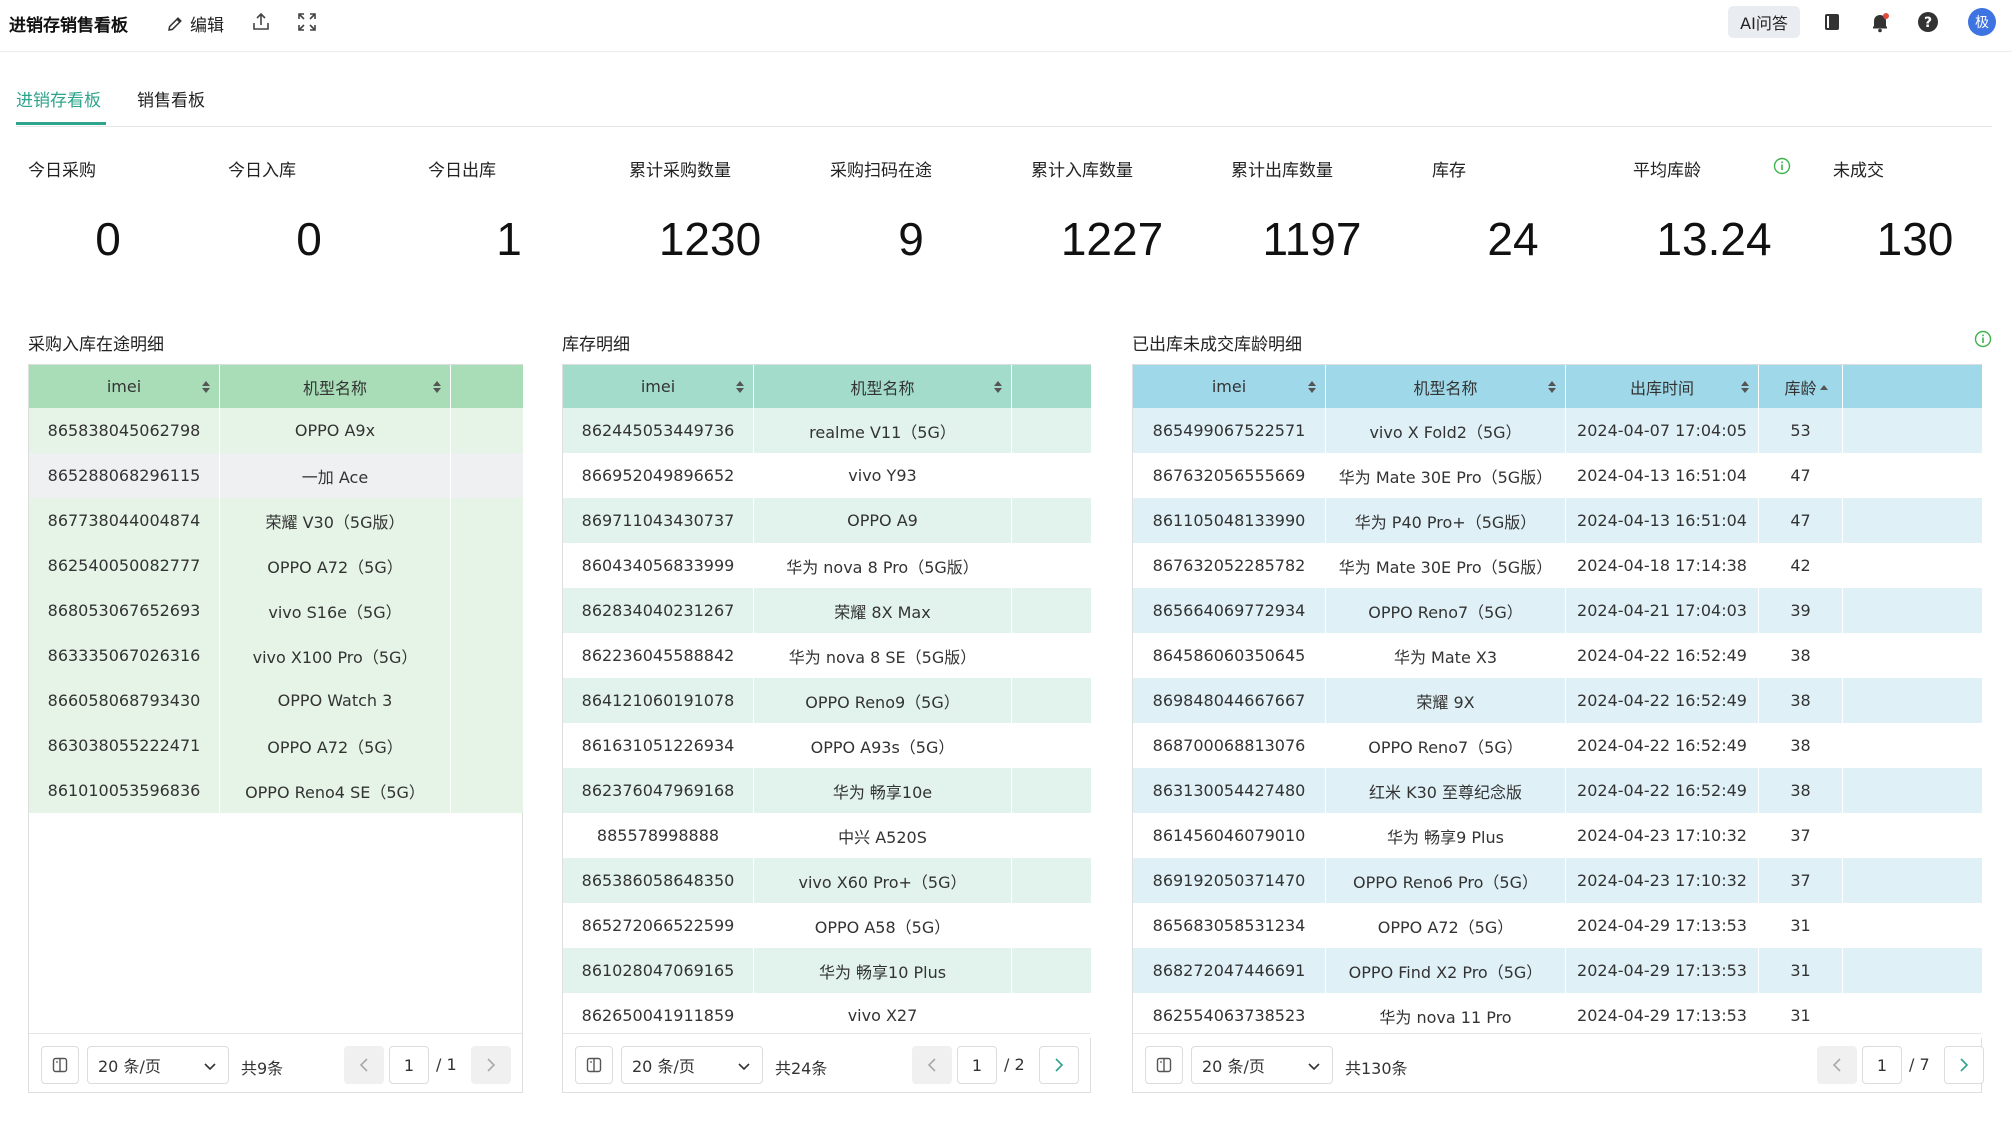 This screenshot has width=2012, height=1126. What do you see at coordinates (171, 101) in the screenshot?
I see `tab-sales-board: 销售看板` at bounding box center [171, 101].